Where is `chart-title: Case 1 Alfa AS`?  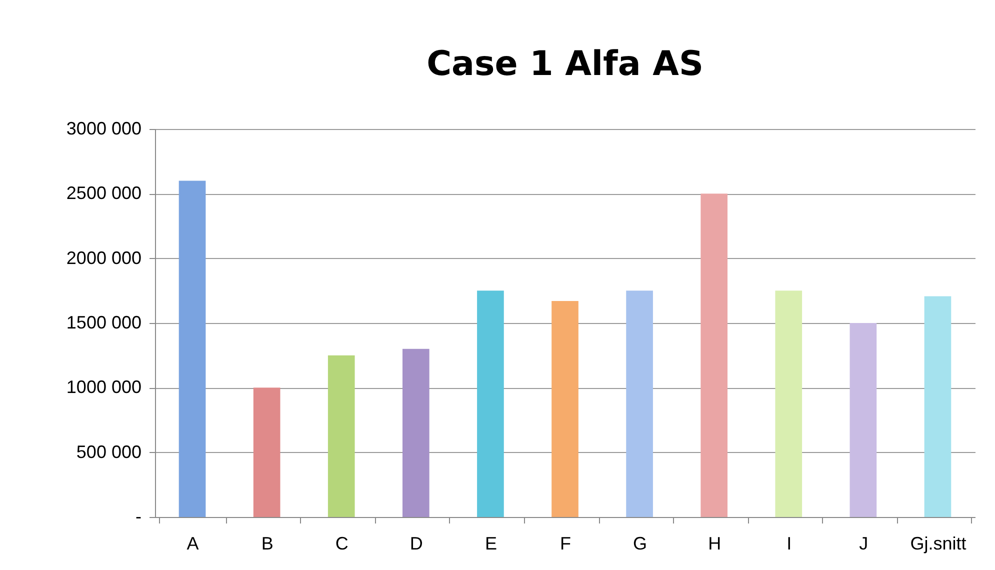 chart-title: Case 1 Alfa AS is located at coordinates (565, 64).